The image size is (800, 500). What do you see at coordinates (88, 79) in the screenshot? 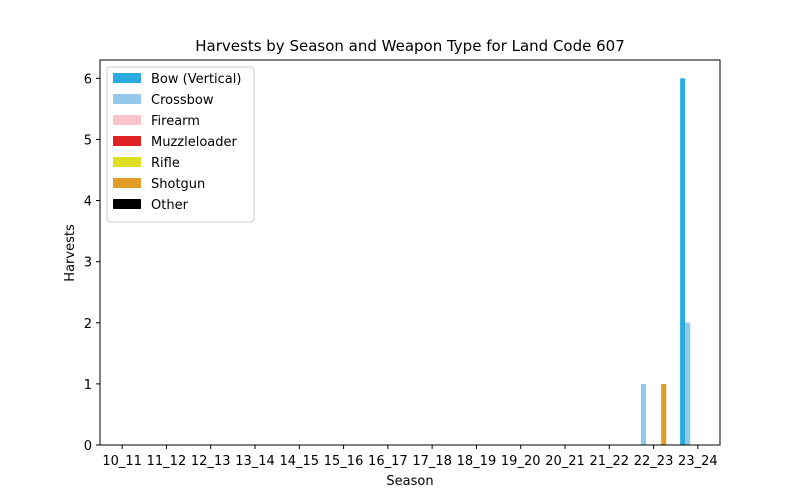
I see `y-tick-label: 6` at bounding box center [88, 79].